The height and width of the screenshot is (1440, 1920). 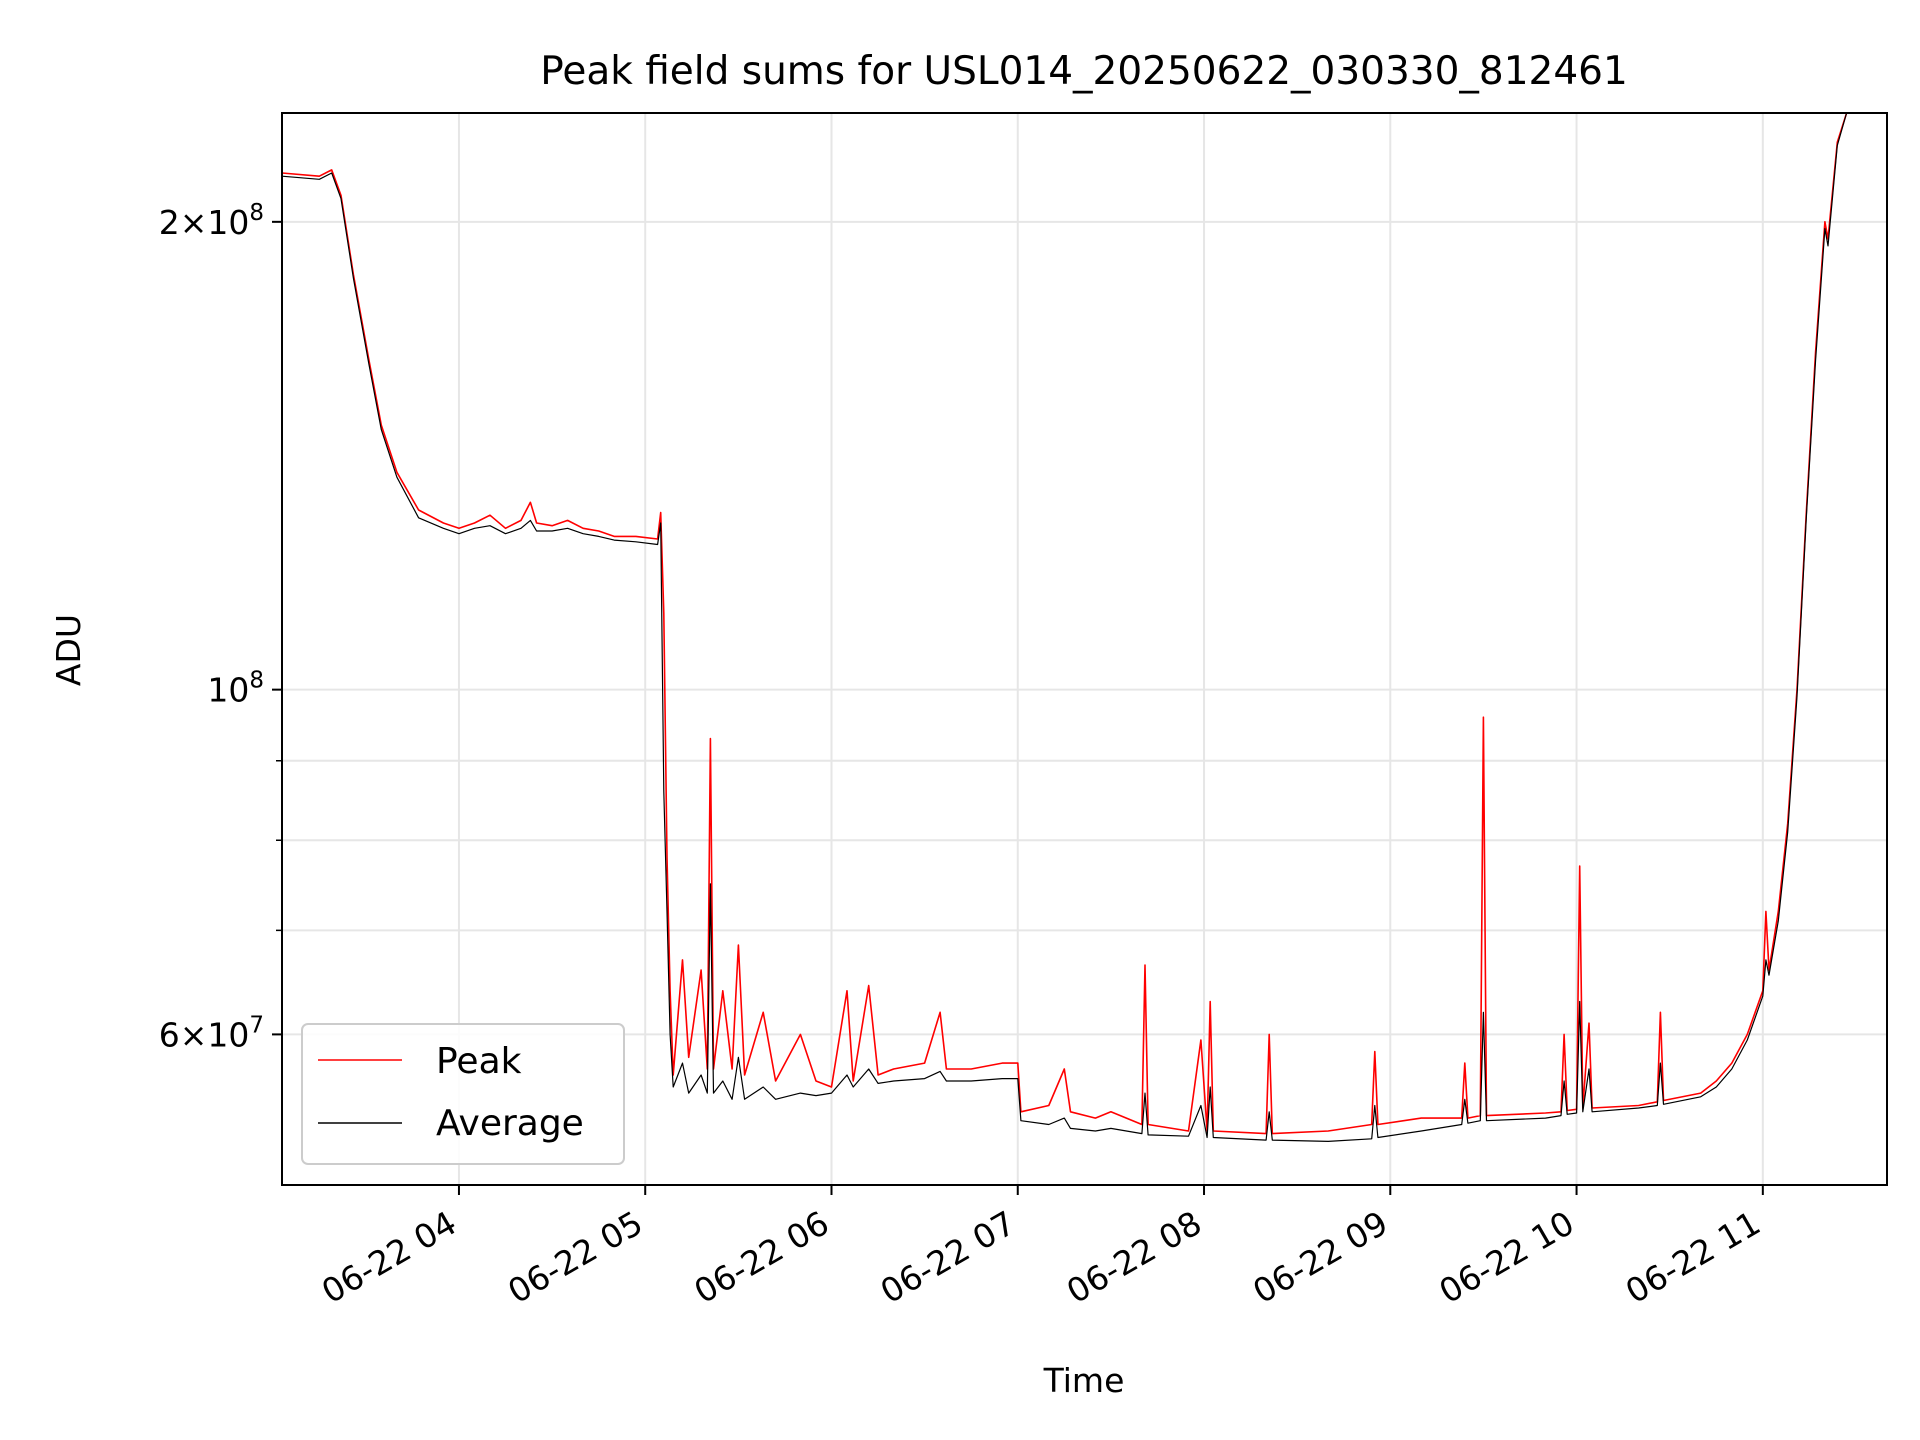 I want to click on y-tick-exponent: 7, so click(x=256, y=1025).